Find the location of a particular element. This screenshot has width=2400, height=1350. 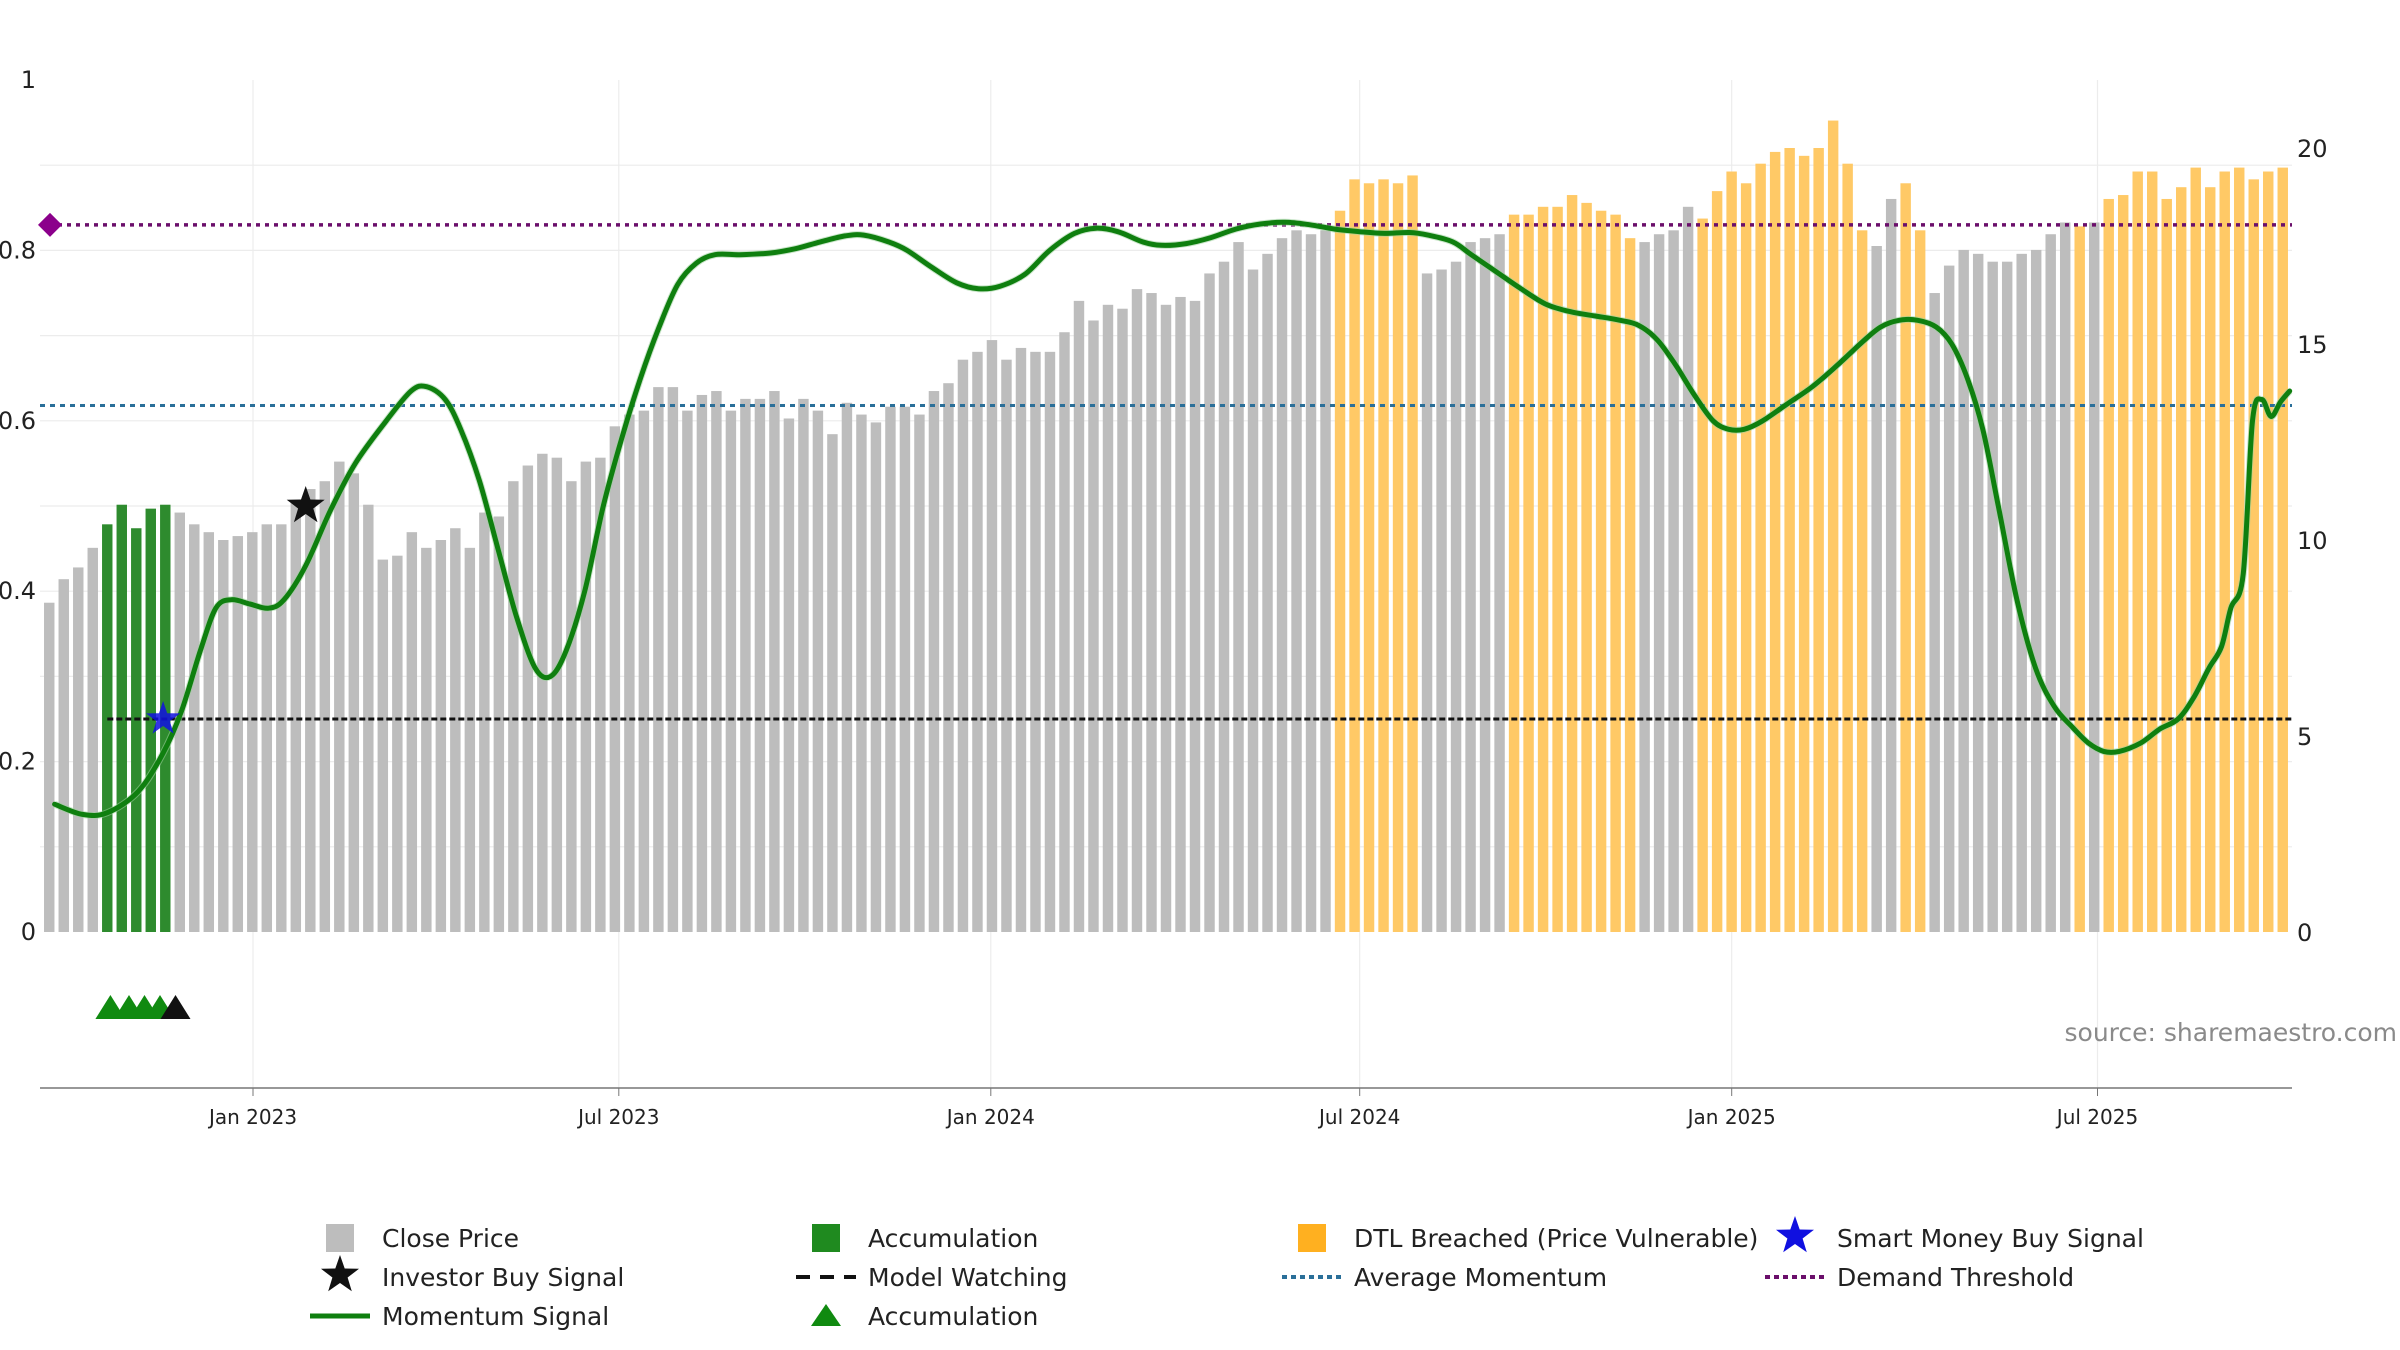

right-tick-label: 5 is located at coordinates (2304, 737).